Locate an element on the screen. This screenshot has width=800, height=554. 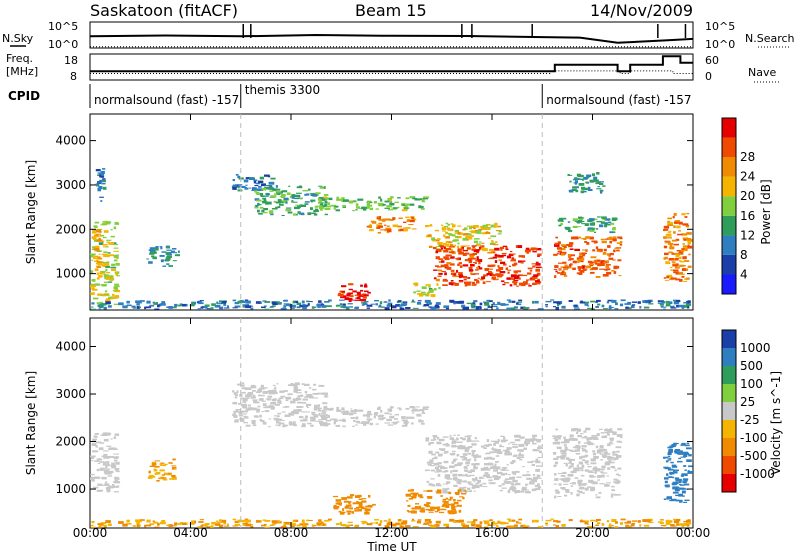
power-colorbar-tick: 16 is located at coordinates (747, 216).